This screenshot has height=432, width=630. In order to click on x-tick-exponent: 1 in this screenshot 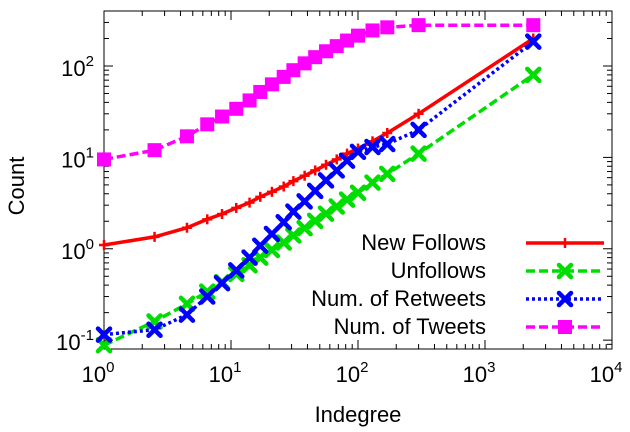, I will do `click(237, 367)`.